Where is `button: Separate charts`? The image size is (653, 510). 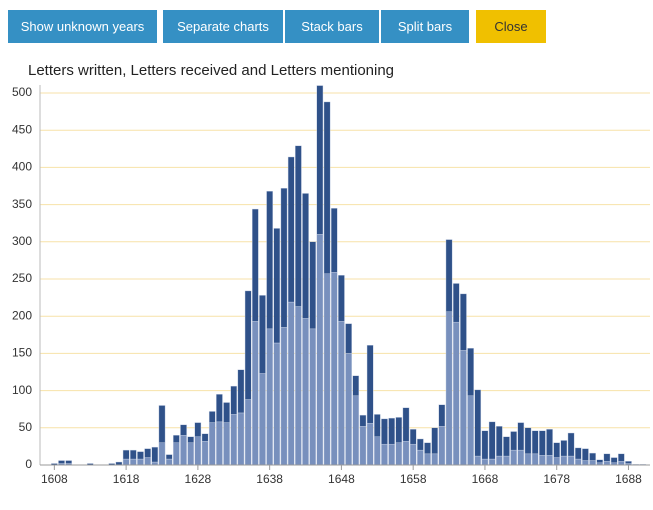 button: Separate charts is located at coordinates (223, 26).